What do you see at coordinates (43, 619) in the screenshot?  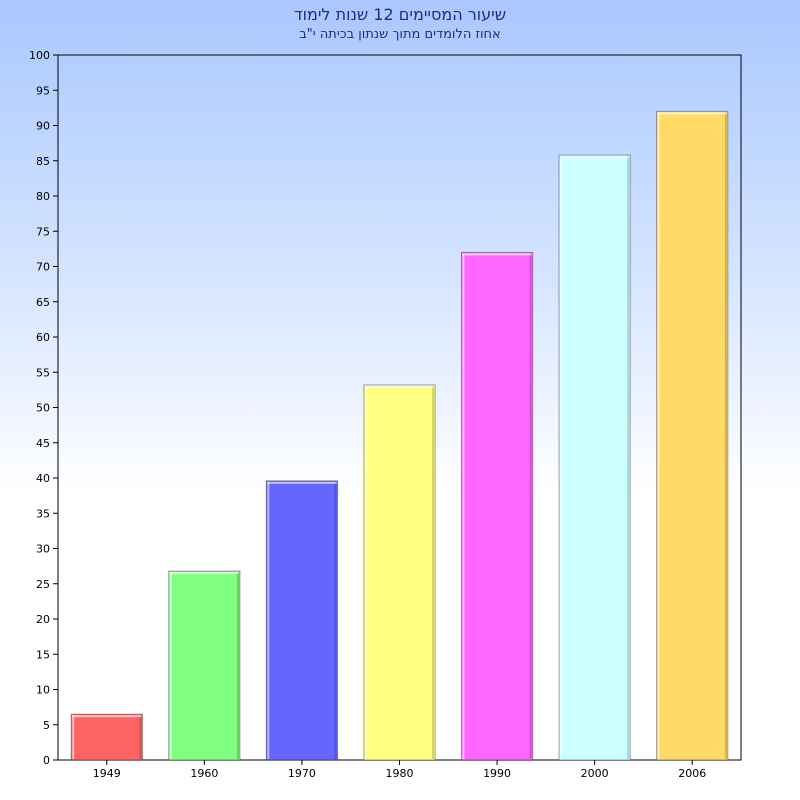 I see `y-tick-label: 20` at bounding box center [43, 619].